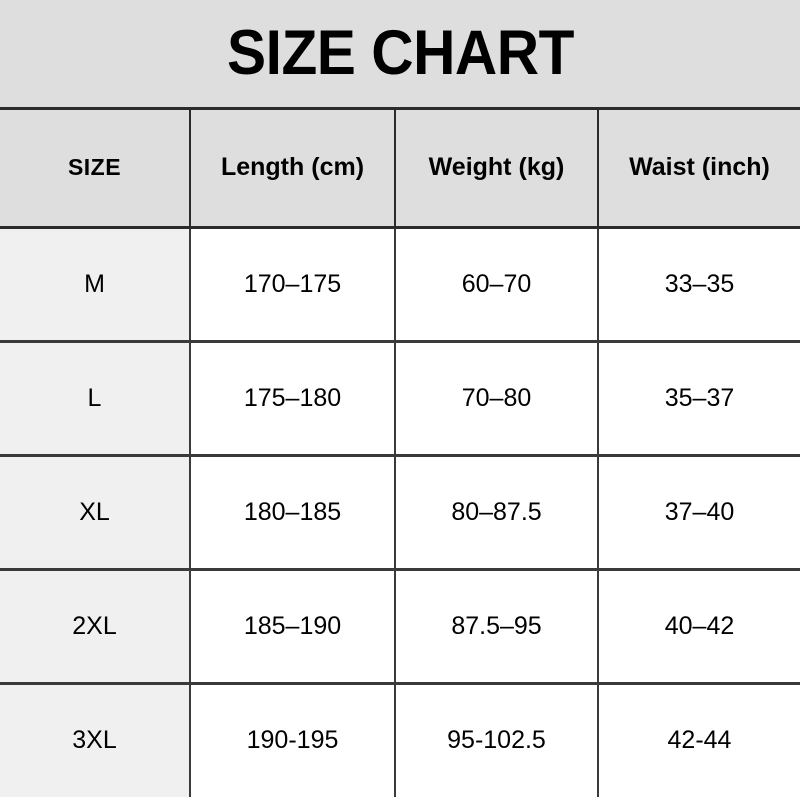  I want to click on column-header-weight-unit: (kg), so click(541, 167).